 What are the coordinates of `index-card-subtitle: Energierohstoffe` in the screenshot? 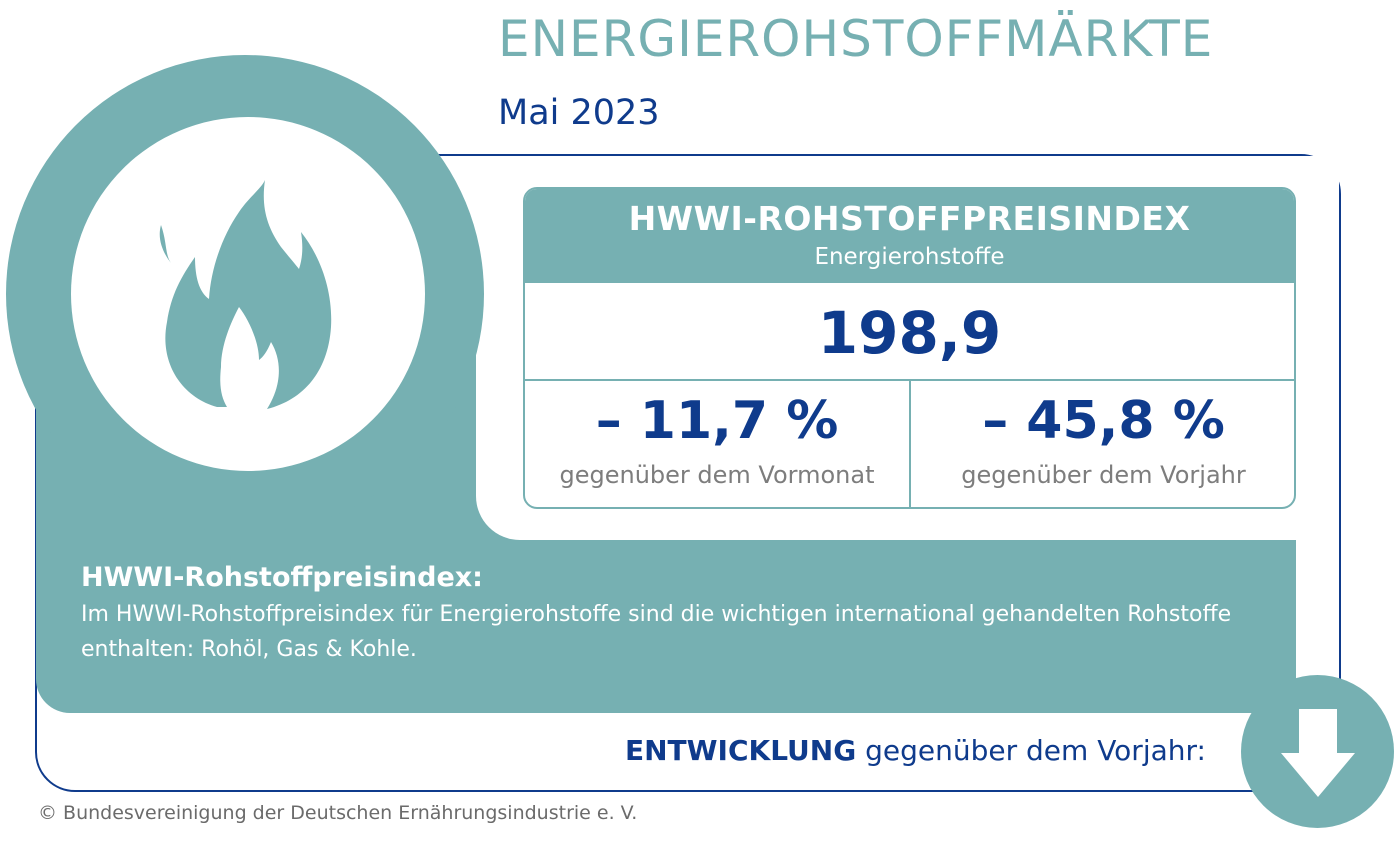 It's located at (909, 257).